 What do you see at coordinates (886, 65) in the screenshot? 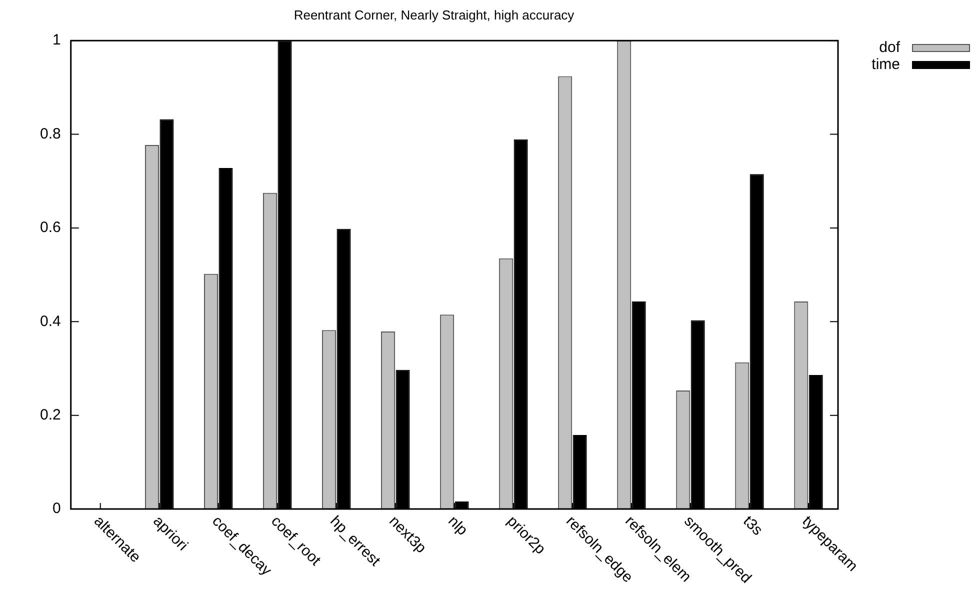
I see `legend-label: time` at bounding box center [886, 65].